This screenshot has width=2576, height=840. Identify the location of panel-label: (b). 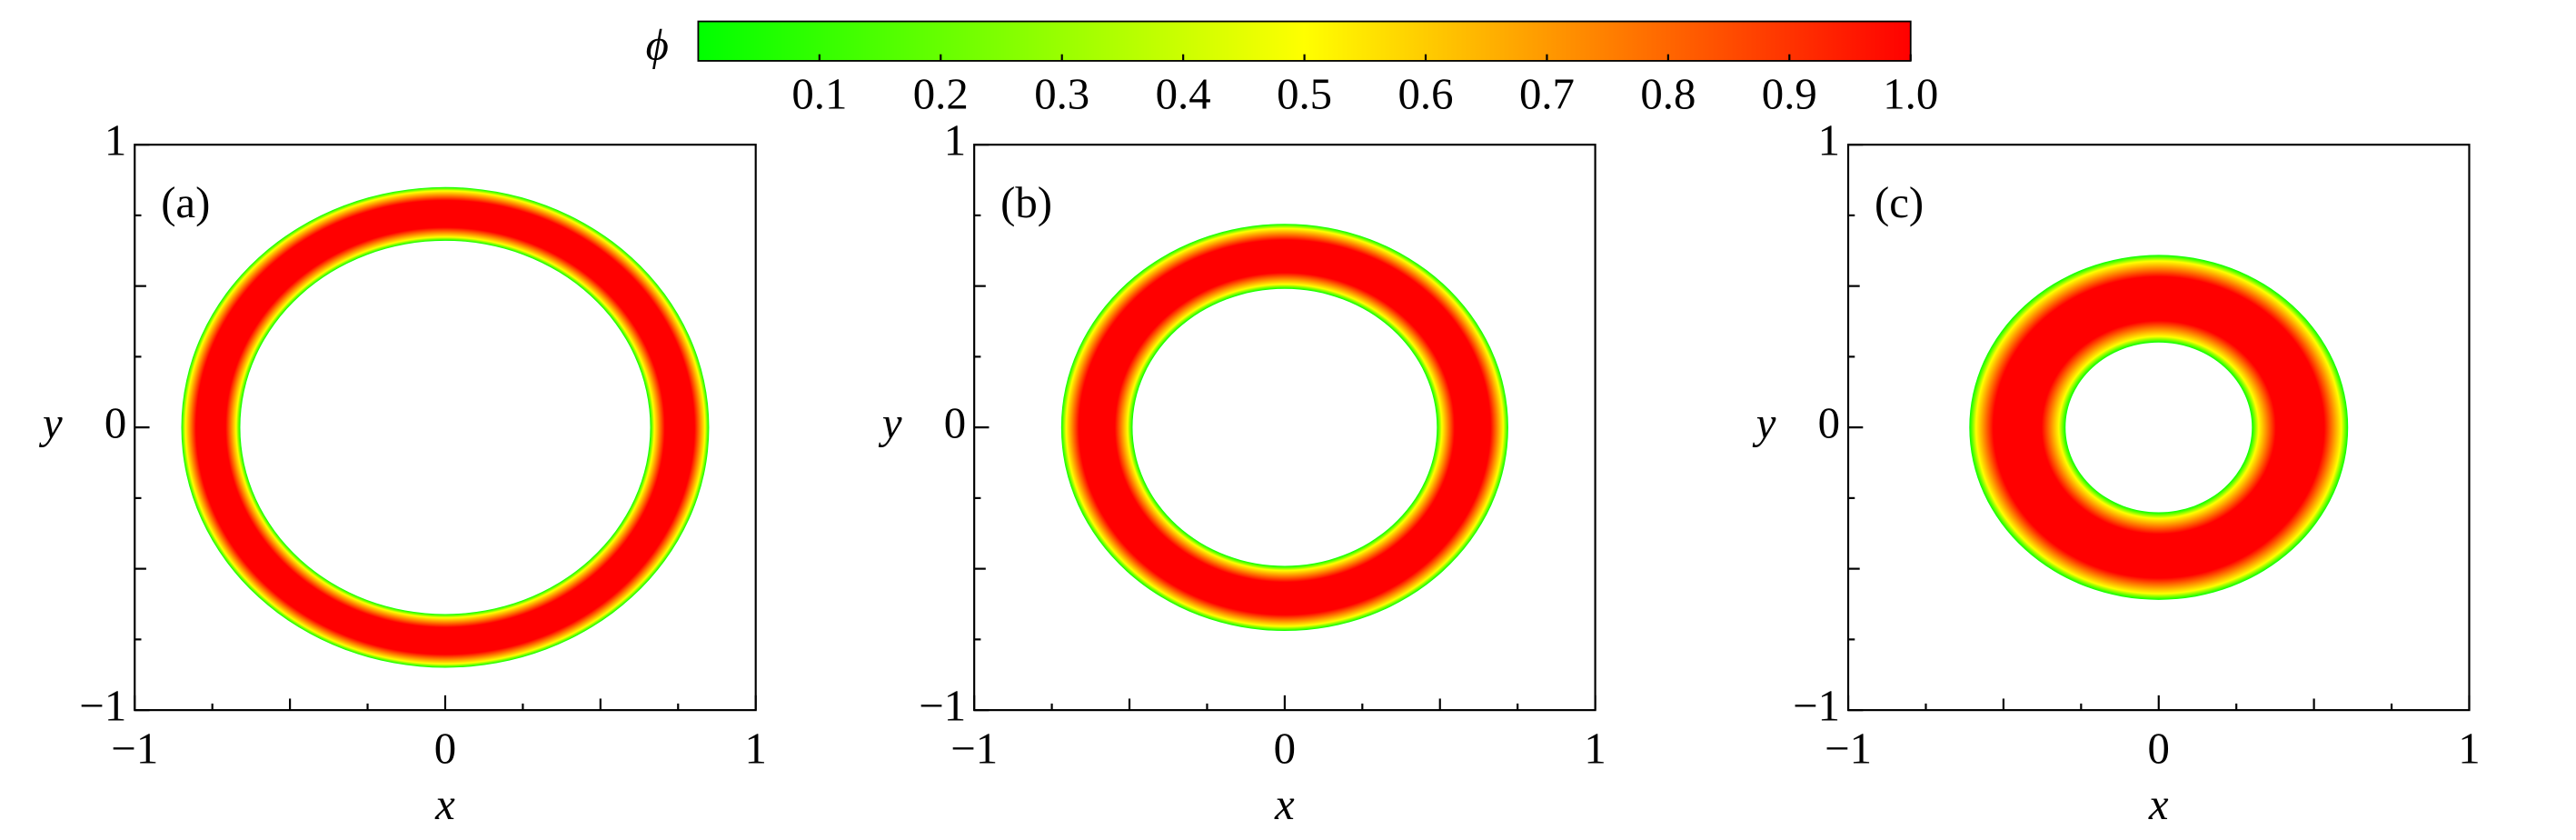
(1026, 203).